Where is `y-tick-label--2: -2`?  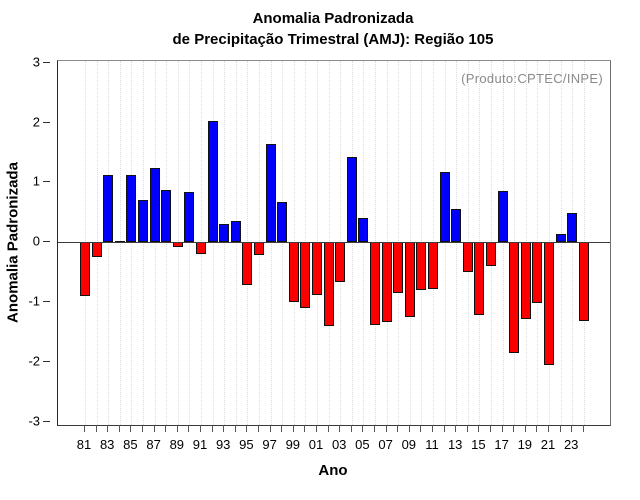 y-tick-label--2: -2 is located at coordinates (34, 361).